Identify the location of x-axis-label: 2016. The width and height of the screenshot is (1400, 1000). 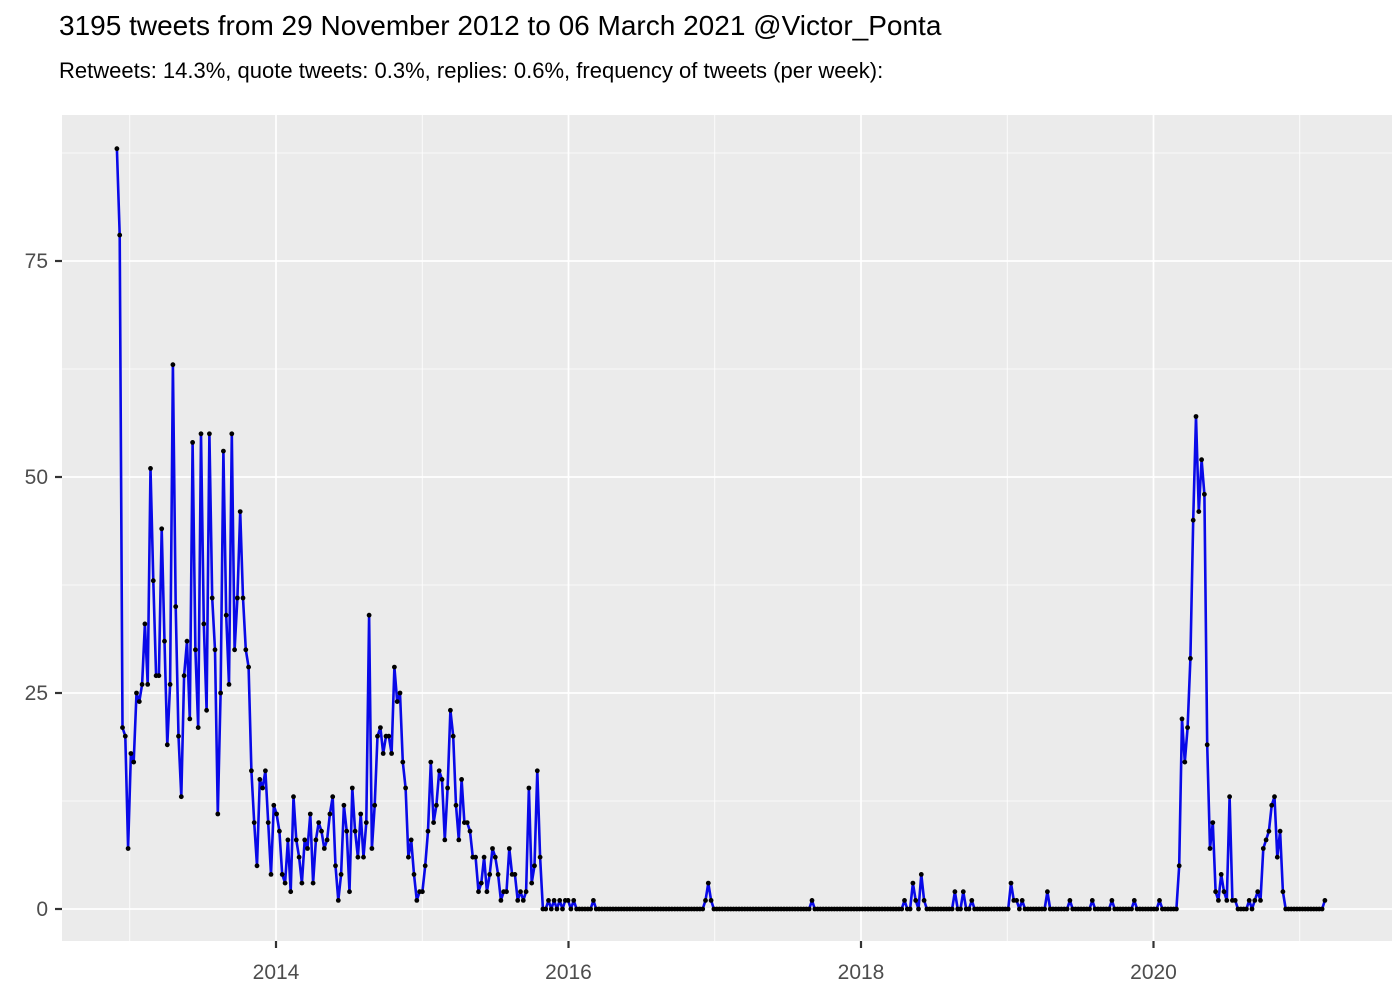
(568, 972).